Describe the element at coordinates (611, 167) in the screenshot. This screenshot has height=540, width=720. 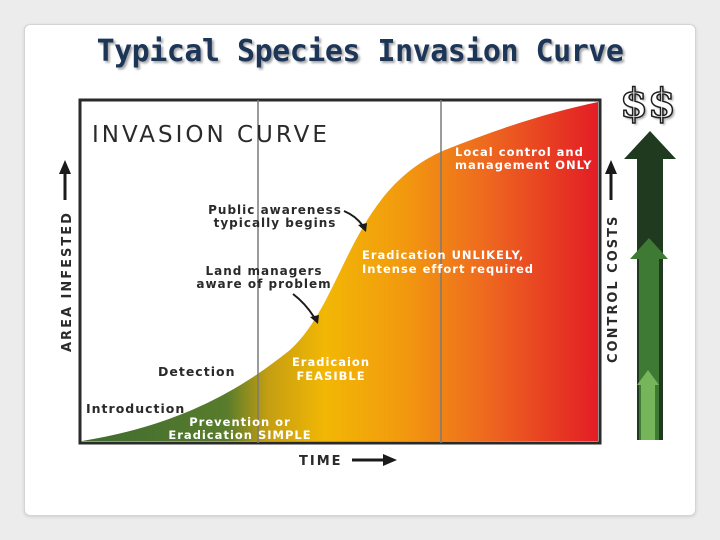
I see `right-axis-arrow-icon` at that location.